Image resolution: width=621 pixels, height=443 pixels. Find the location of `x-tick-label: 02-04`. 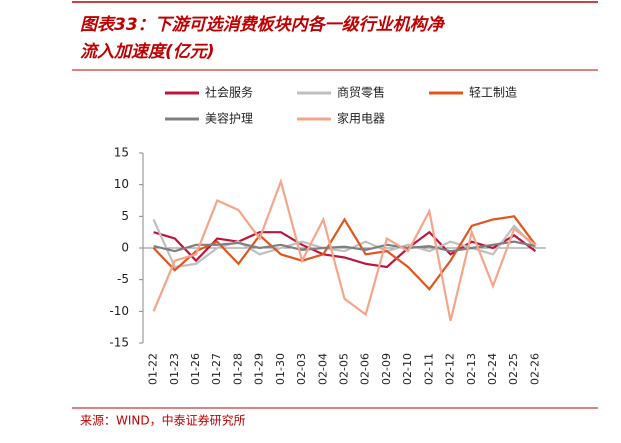

x-tick-label: 02-04 is located at coordinates (322, 369).